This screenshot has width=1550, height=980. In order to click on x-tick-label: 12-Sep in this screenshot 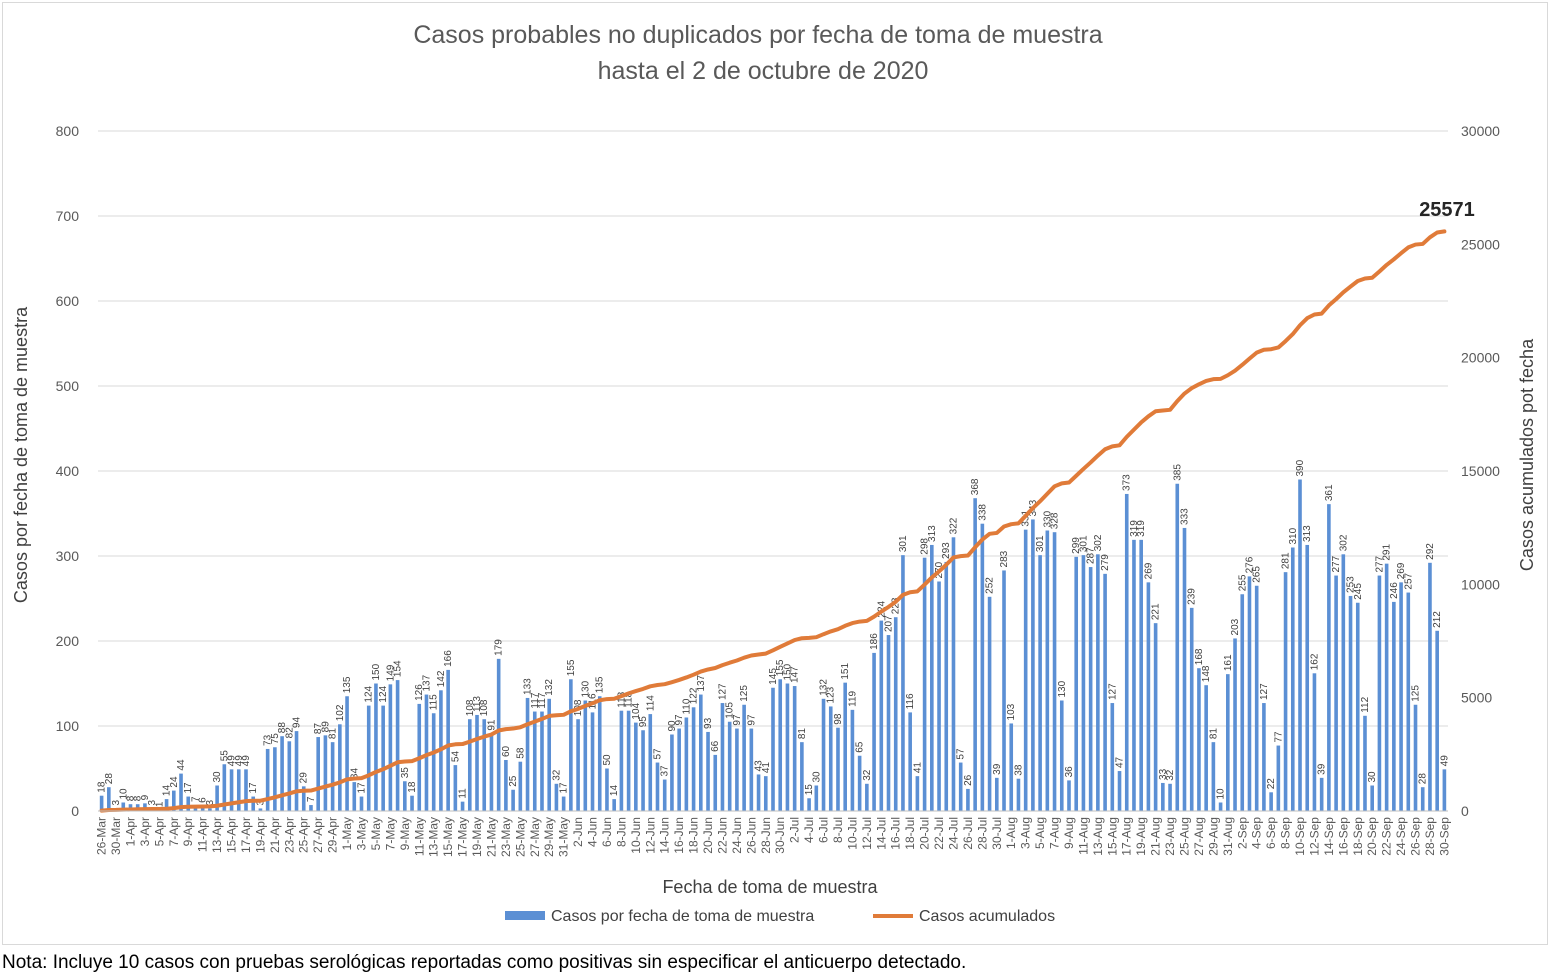, I will do `click(1314, 836)`.